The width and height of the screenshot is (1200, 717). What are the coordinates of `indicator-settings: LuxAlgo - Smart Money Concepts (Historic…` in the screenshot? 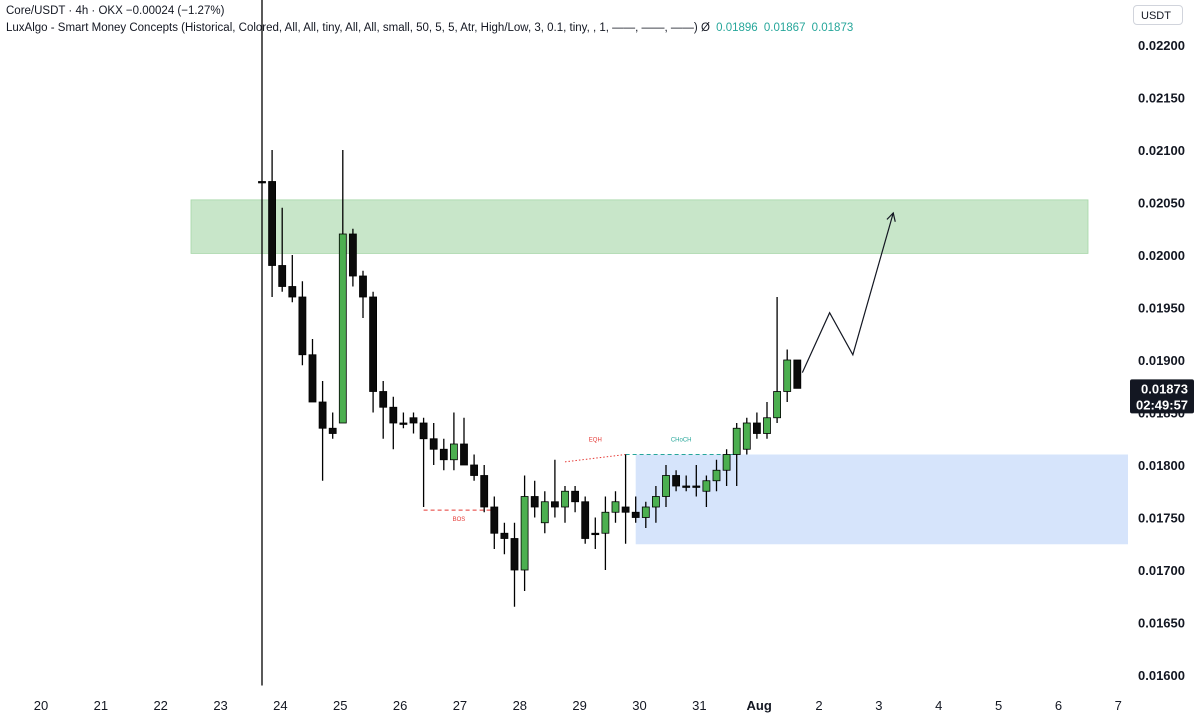 It's located at (358, 28).